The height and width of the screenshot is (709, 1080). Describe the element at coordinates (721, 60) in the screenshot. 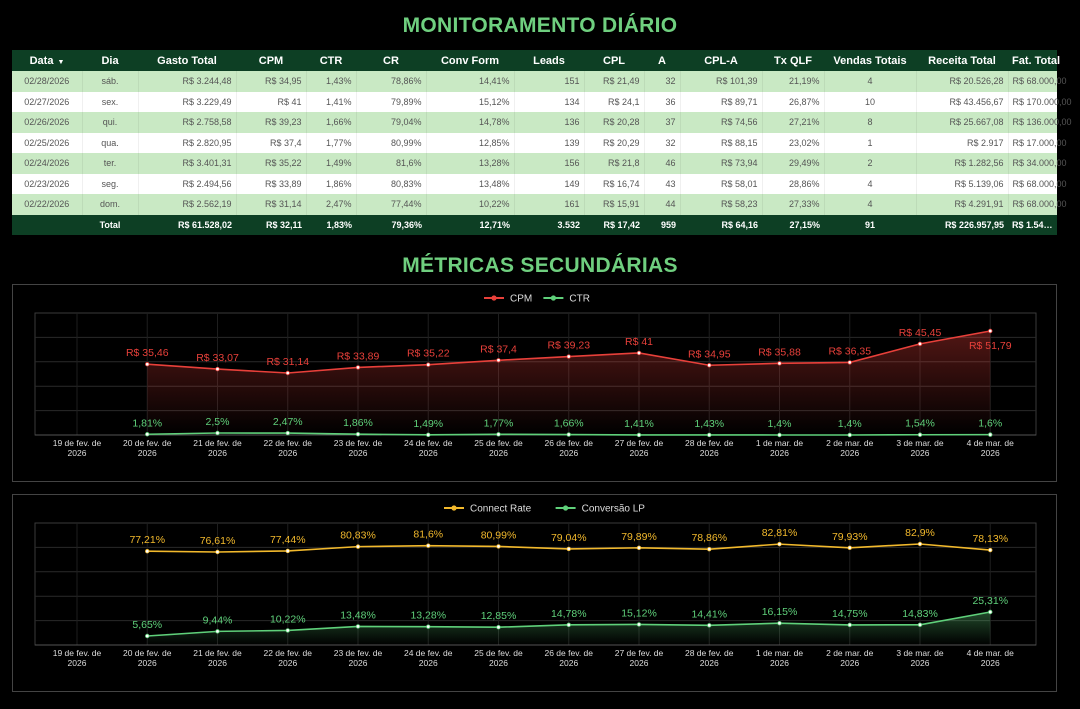

I see `column-header-cpl-a: CPL-A` at that location.